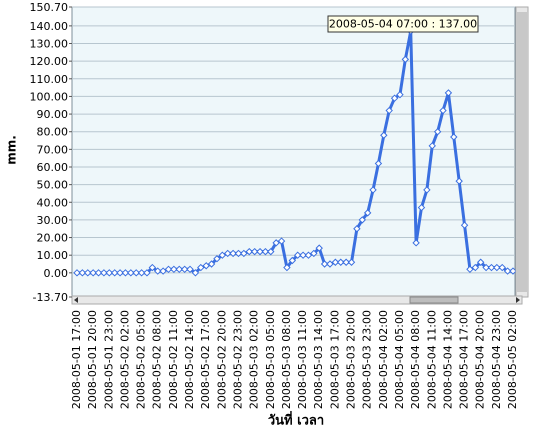 This screenshot has width=535, height=430. Describe the element at coordinates (49, 26) in the screenshot. I see `y-tick-label: 140.00` at that location.